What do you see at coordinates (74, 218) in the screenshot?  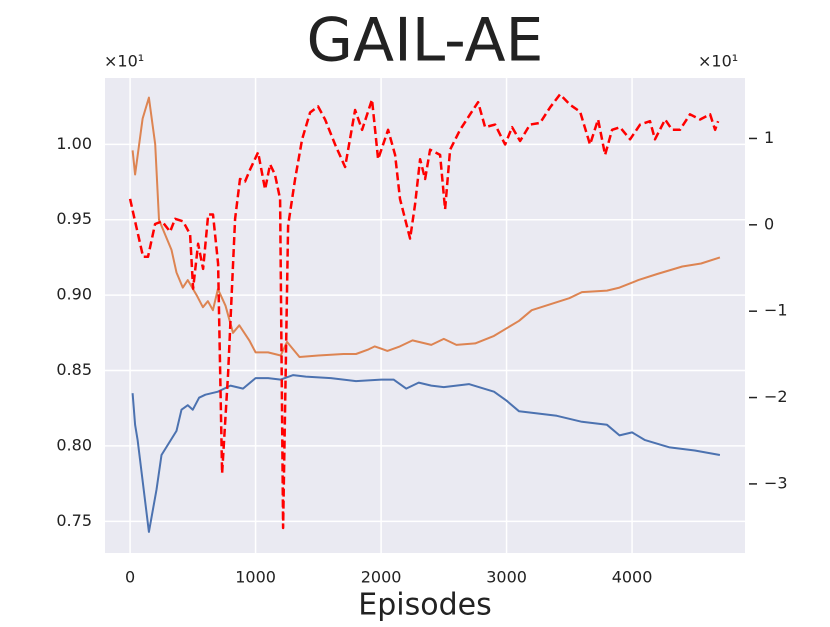 I see `y-tick-label: 0.95` at bounding box center [74, 218].